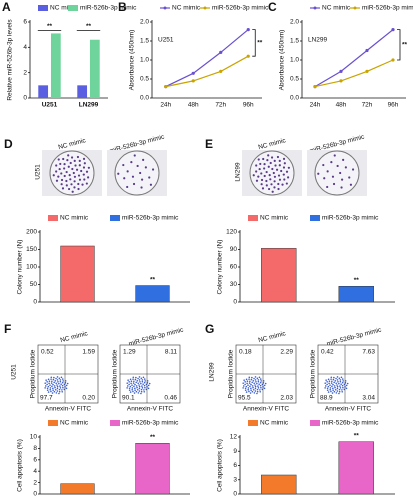 The height and width of the screenshot is (500, 413). Describe the element at coordinates (10, 60) in the screenshot. I see `y-axis-label: Relative miR-526b-3p levels` at that location.